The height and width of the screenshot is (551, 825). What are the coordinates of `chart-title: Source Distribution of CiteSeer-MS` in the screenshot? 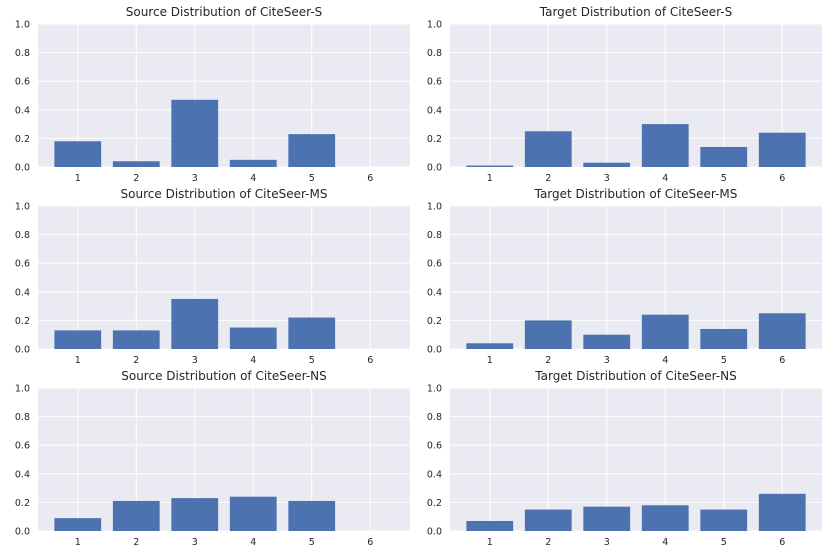 It's located at (224, 194).